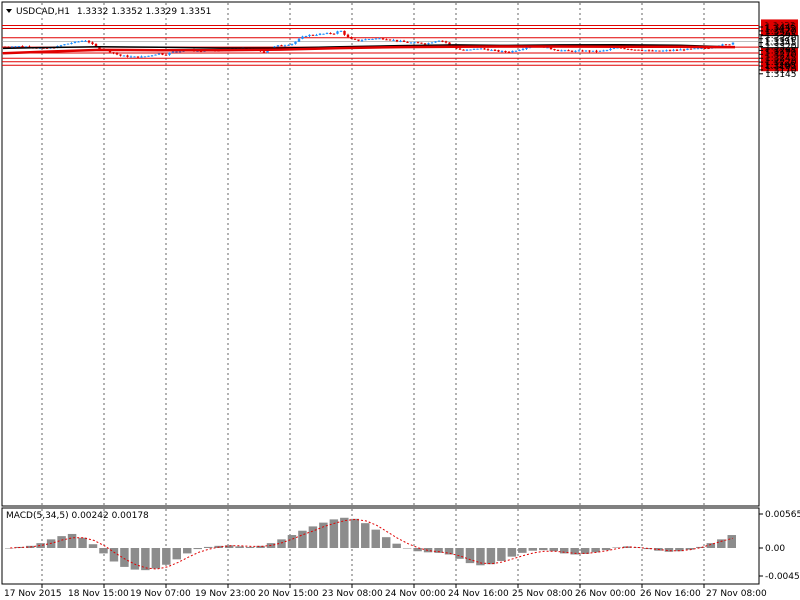  Describe the element at coordinates (369, 49) in the screenshot. I see `moving-averages` at that location.